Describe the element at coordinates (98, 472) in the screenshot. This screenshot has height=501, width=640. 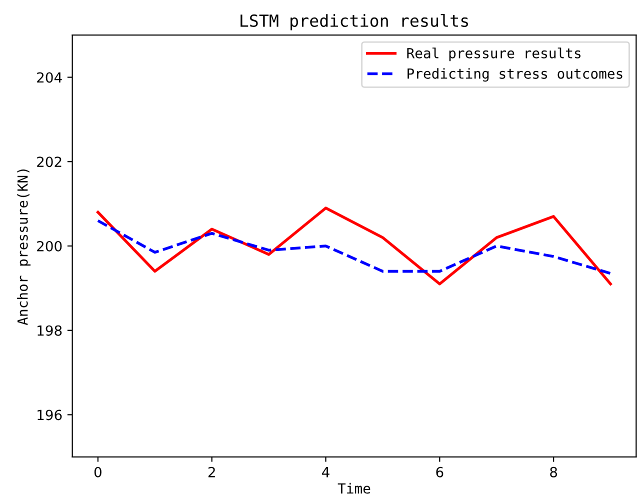
I see `x-tick-label: 0` at that location.